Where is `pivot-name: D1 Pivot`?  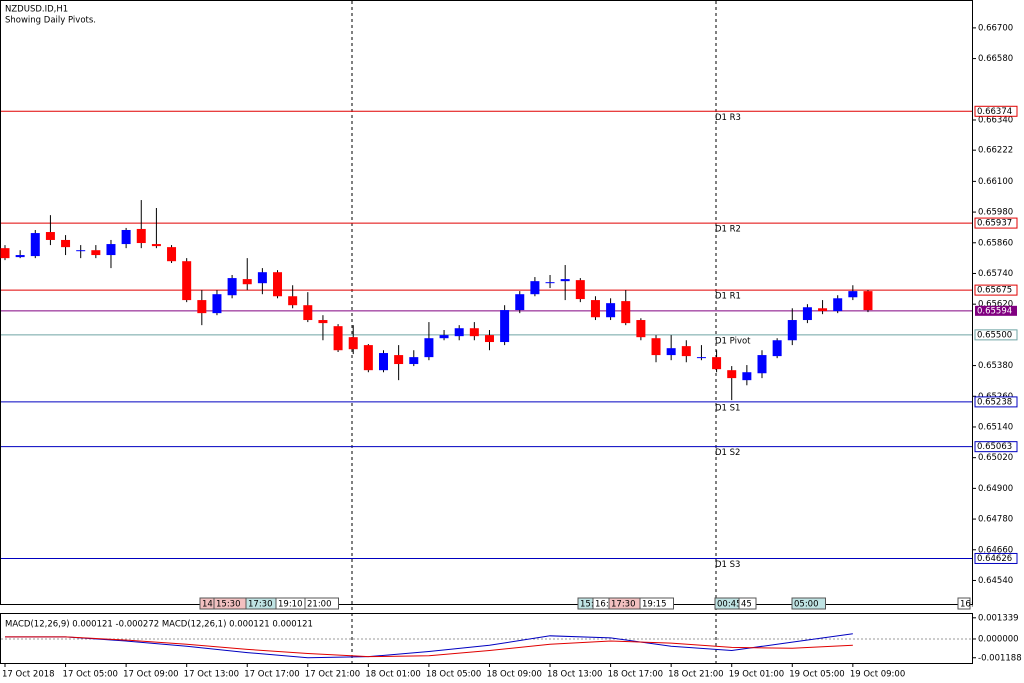
pivot-name: D1 Pivot is located at coordinates (733, 341).